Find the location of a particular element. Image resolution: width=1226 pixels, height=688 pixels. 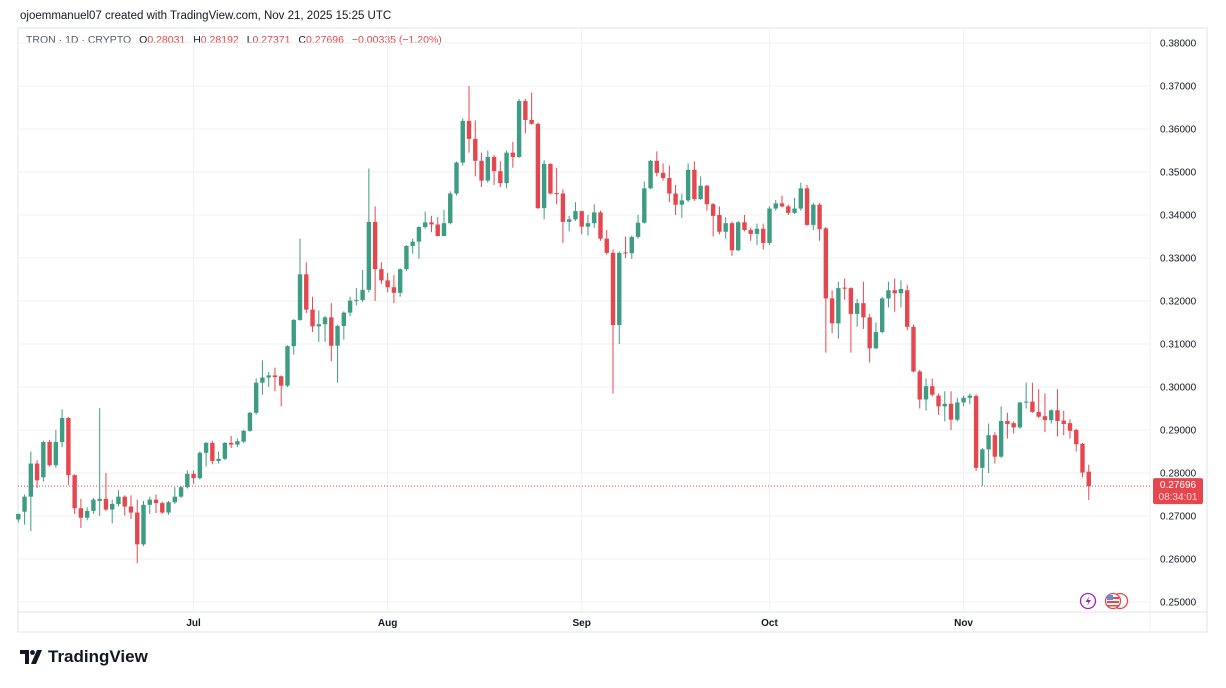

us-flag-icon is located at coordinates (1116, 601).